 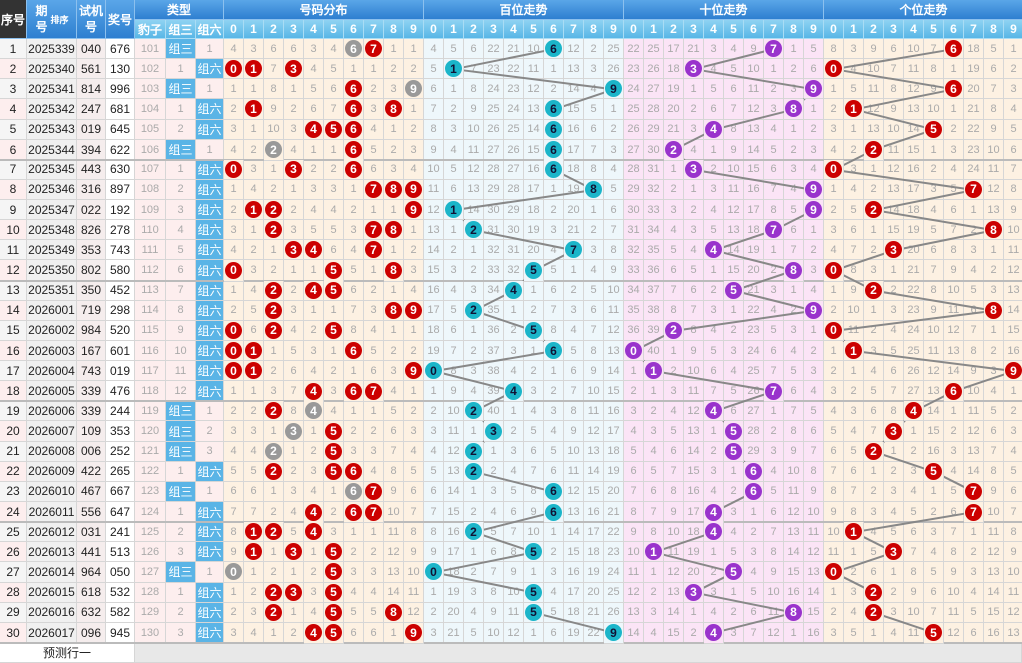 What do you see at coordinates (233, 371) in the screenshot?
I see `dist-hit-ball: 0` at bounding box center [233, 371].